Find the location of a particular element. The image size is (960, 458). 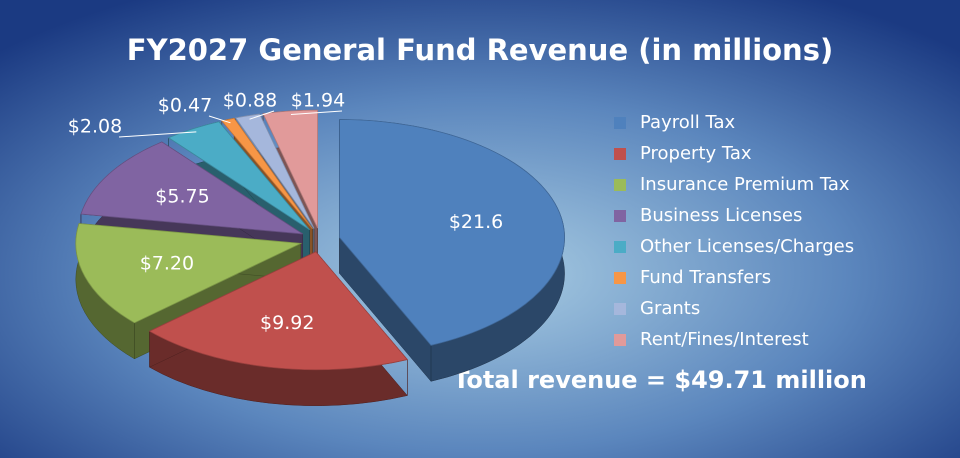

value-label: $7.20 is located at coordinates (167, 263).